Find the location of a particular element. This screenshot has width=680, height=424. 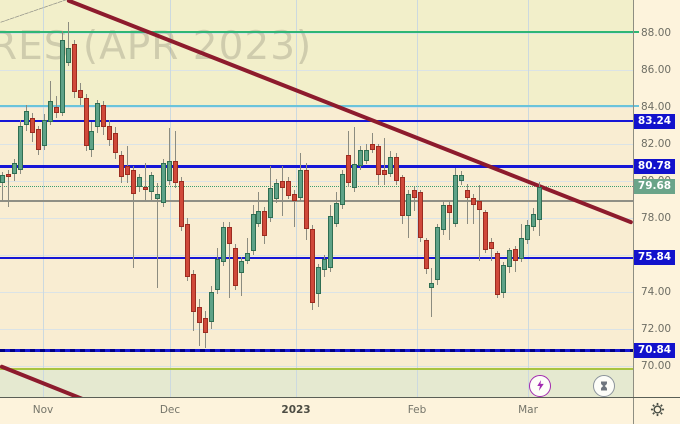

time-tick-label-dec: Dec is located at coordinates (170, 410).